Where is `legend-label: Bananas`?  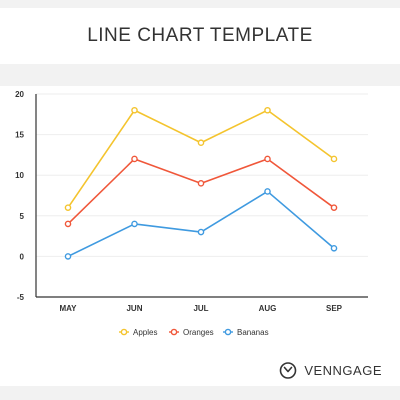
legend-label: Bananas is located at coordinates (253, 332).